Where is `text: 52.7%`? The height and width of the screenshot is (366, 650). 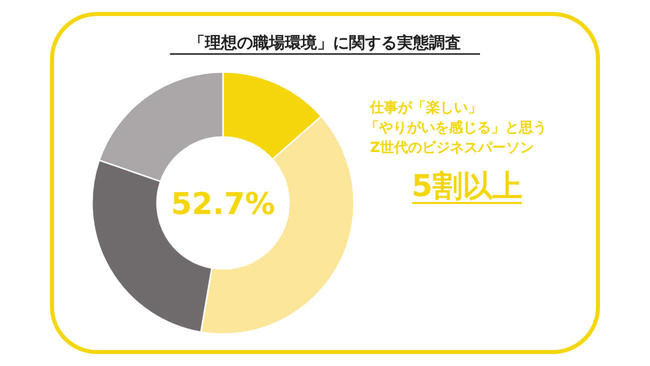 text: 52.7% is located at coordinates (223, 204).